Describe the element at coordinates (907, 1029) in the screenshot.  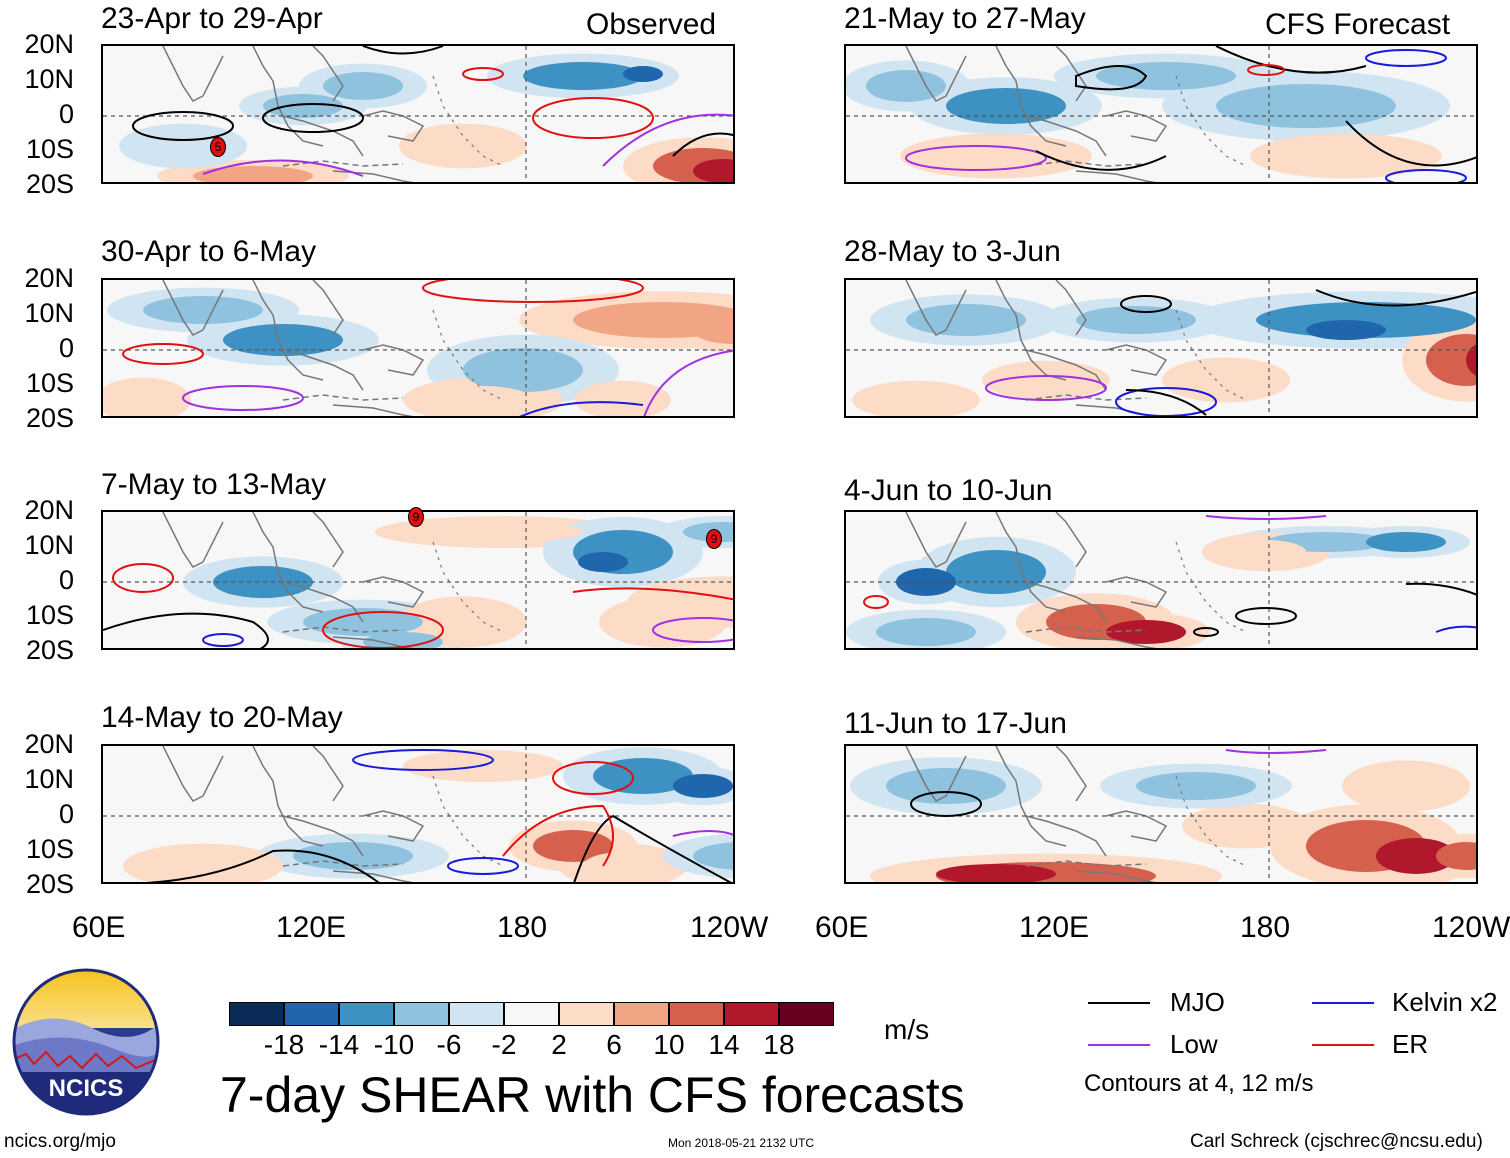
I see `colorbar-units: m/s` at that location.